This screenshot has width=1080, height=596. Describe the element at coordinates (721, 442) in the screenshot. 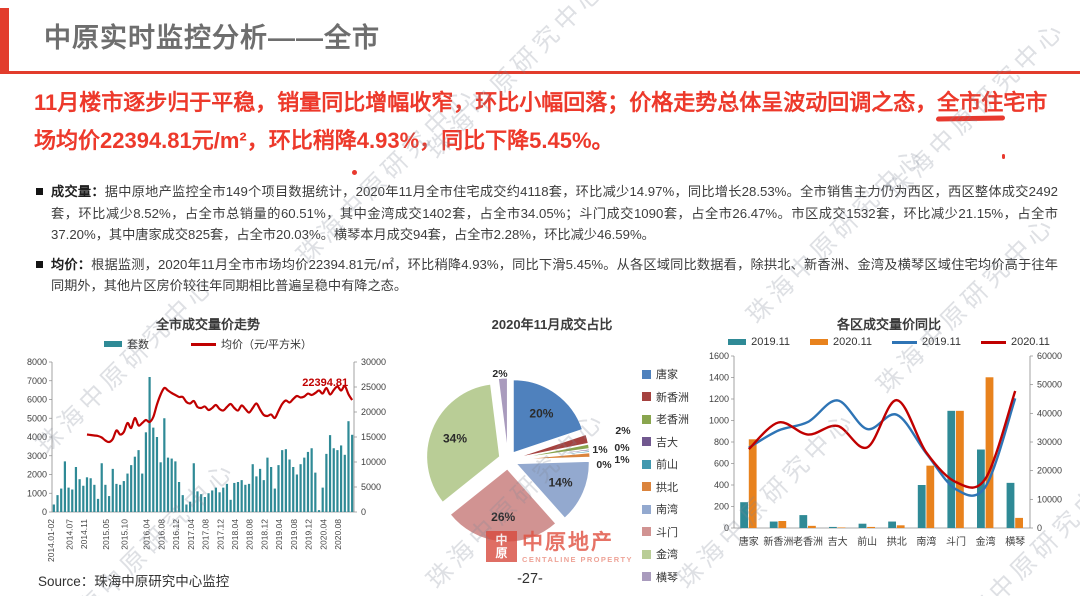

I see `left-axis-tick-label: 800` at that location.